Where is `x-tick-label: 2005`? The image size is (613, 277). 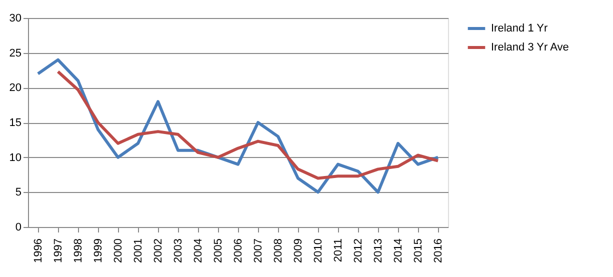 x-tick-label: 2005 is located at coordinates (218, 250).